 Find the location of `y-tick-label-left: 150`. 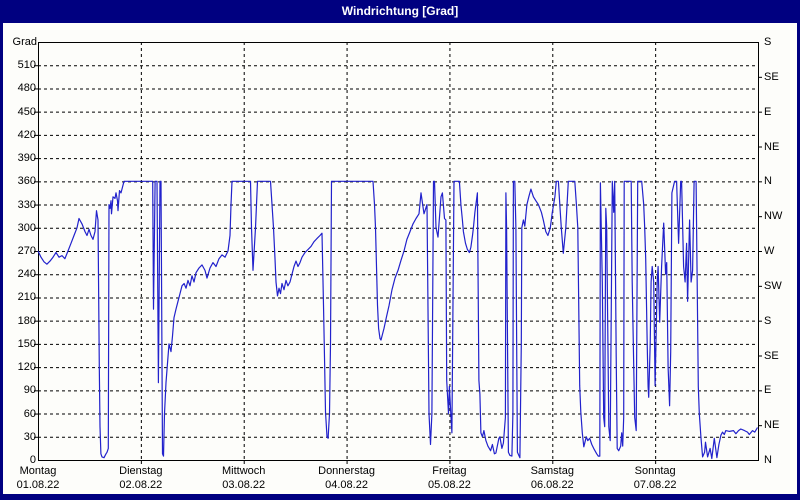

y-tick-label-left: 150 is located at coordinates (26, 343).